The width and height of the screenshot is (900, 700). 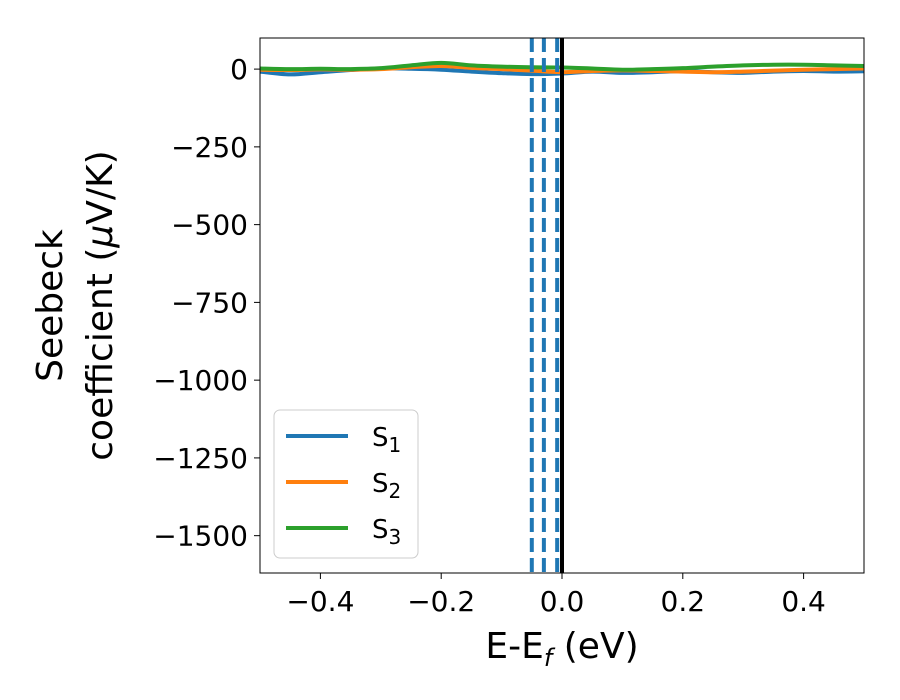 I want to click on y-tick-label: −250, so click(x=209, y=147).